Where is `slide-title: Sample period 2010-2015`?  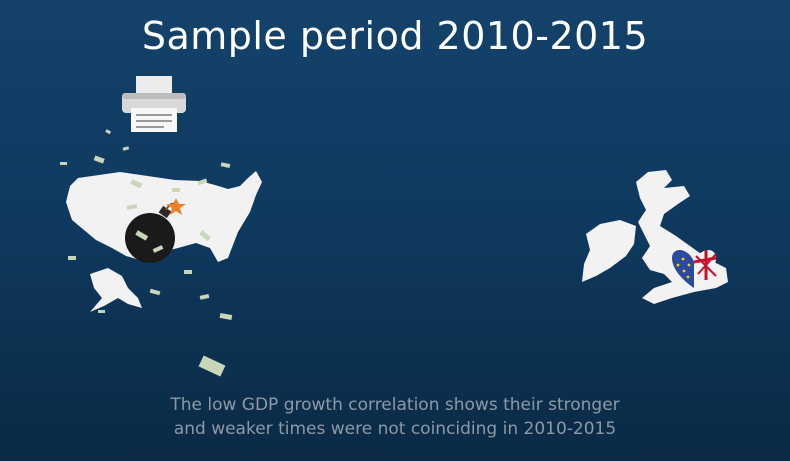
slide-title: Sample period 2010-2015 is located at coordinates (395, 36).